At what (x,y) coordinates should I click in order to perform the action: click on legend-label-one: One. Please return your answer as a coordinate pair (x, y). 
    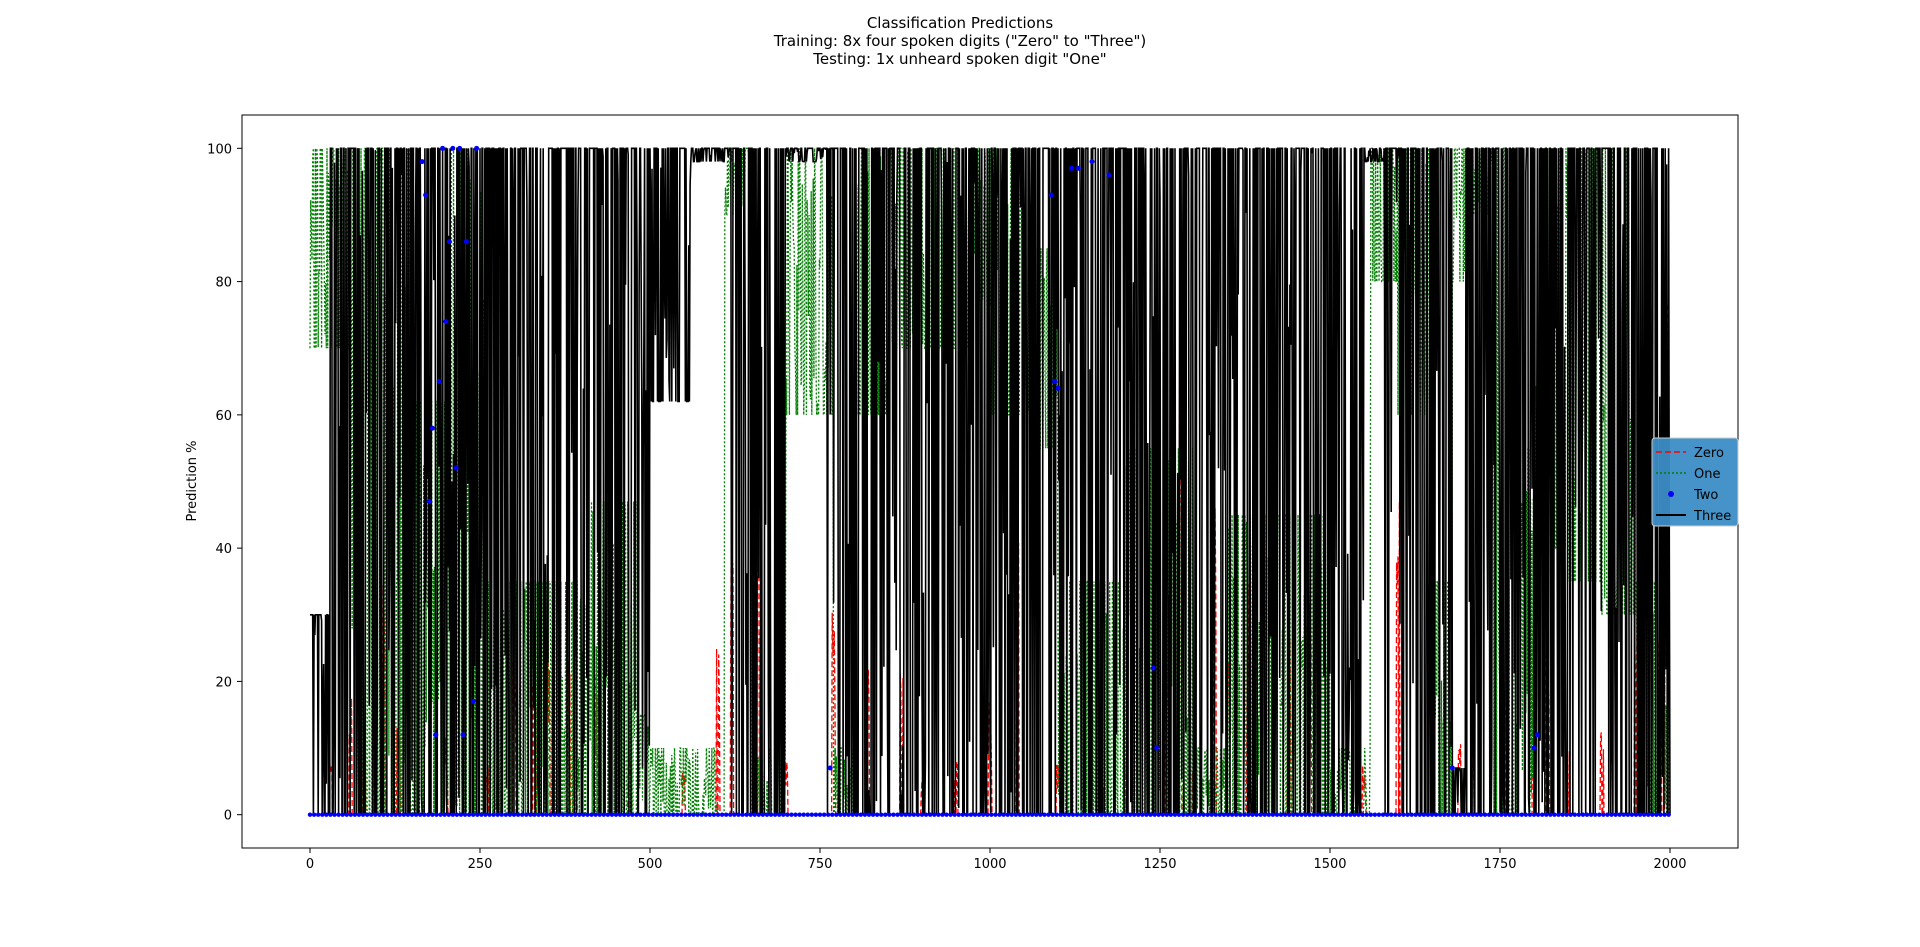
    Looking at the image, I should click on (1707, 474).